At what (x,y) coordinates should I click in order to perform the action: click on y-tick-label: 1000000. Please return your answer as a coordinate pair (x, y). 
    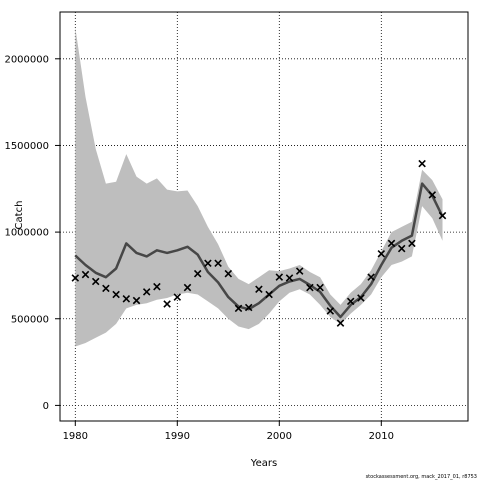
    Looking at the image, I should click on (26, 233).